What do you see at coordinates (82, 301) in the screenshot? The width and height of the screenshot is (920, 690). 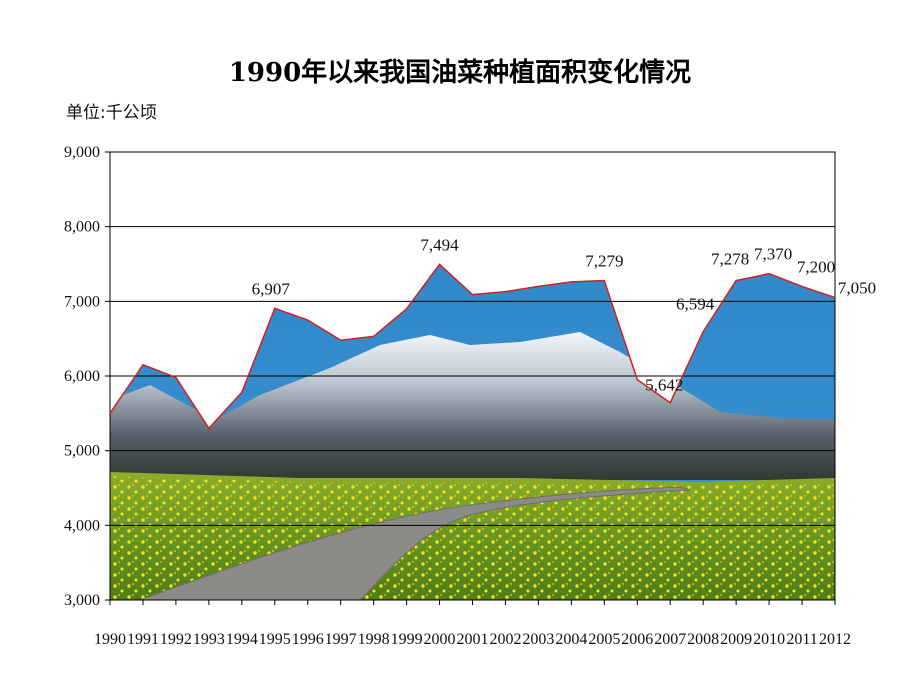 I see `y-tick-label: 7,000` at bounding box center [82, 301].